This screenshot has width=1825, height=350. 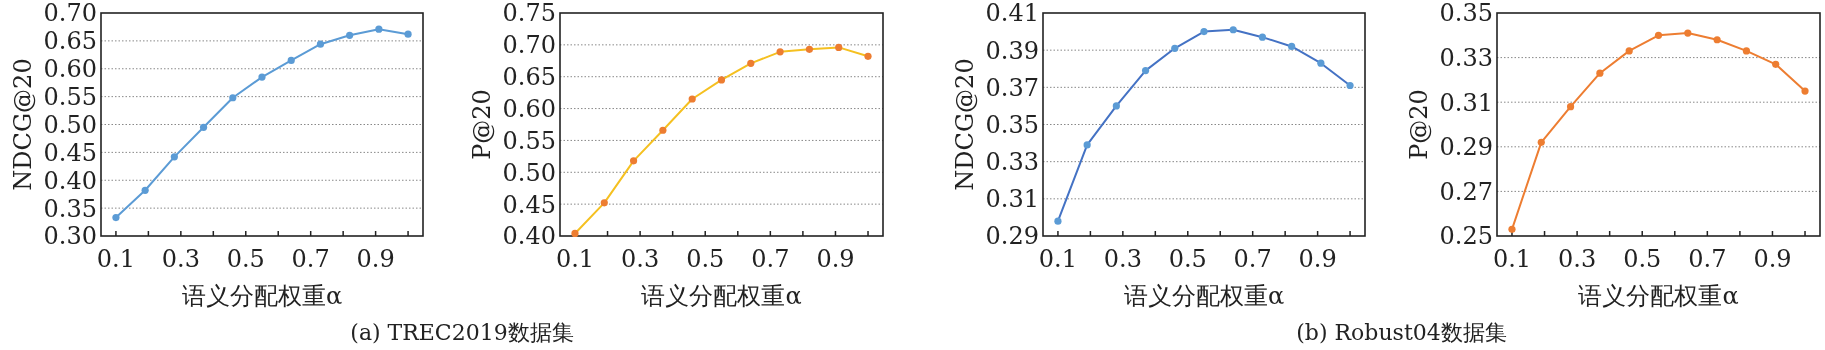 What do you see at coordinates (1012, 14) in the screenshot?
I see `y-tick-label: 0.41` at bounding box center [1012, 14].